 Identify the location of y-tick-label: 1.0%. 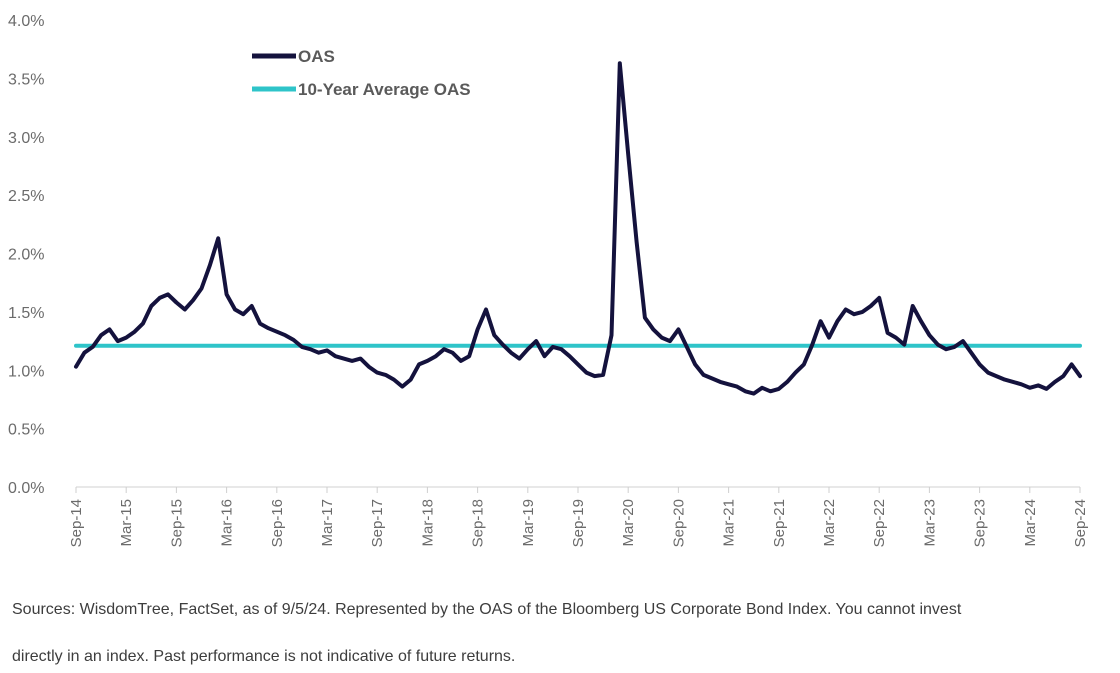
(26, 371).